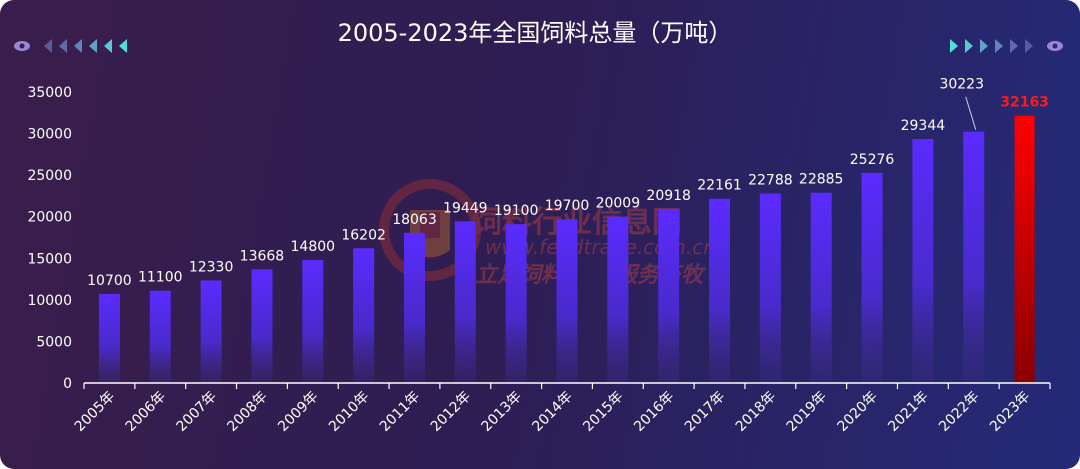 The image size is (1080, 469). What do you see at coordinates (49, 135) in the screenshot?
I see `y-tick-label: 30000` at bounding box center [49, 135].